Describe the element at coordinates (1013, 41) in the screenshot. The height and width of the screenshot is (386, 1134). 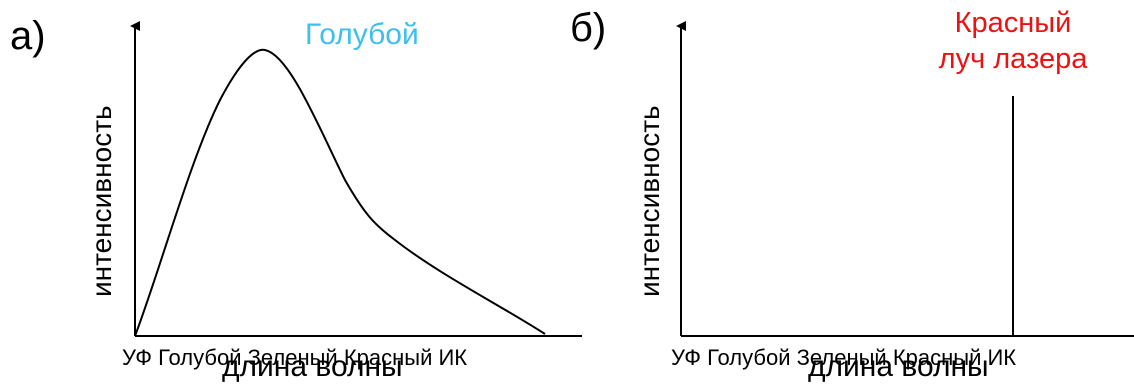
I see `panel-b-laser-label: Красный луч лазера` at that location.